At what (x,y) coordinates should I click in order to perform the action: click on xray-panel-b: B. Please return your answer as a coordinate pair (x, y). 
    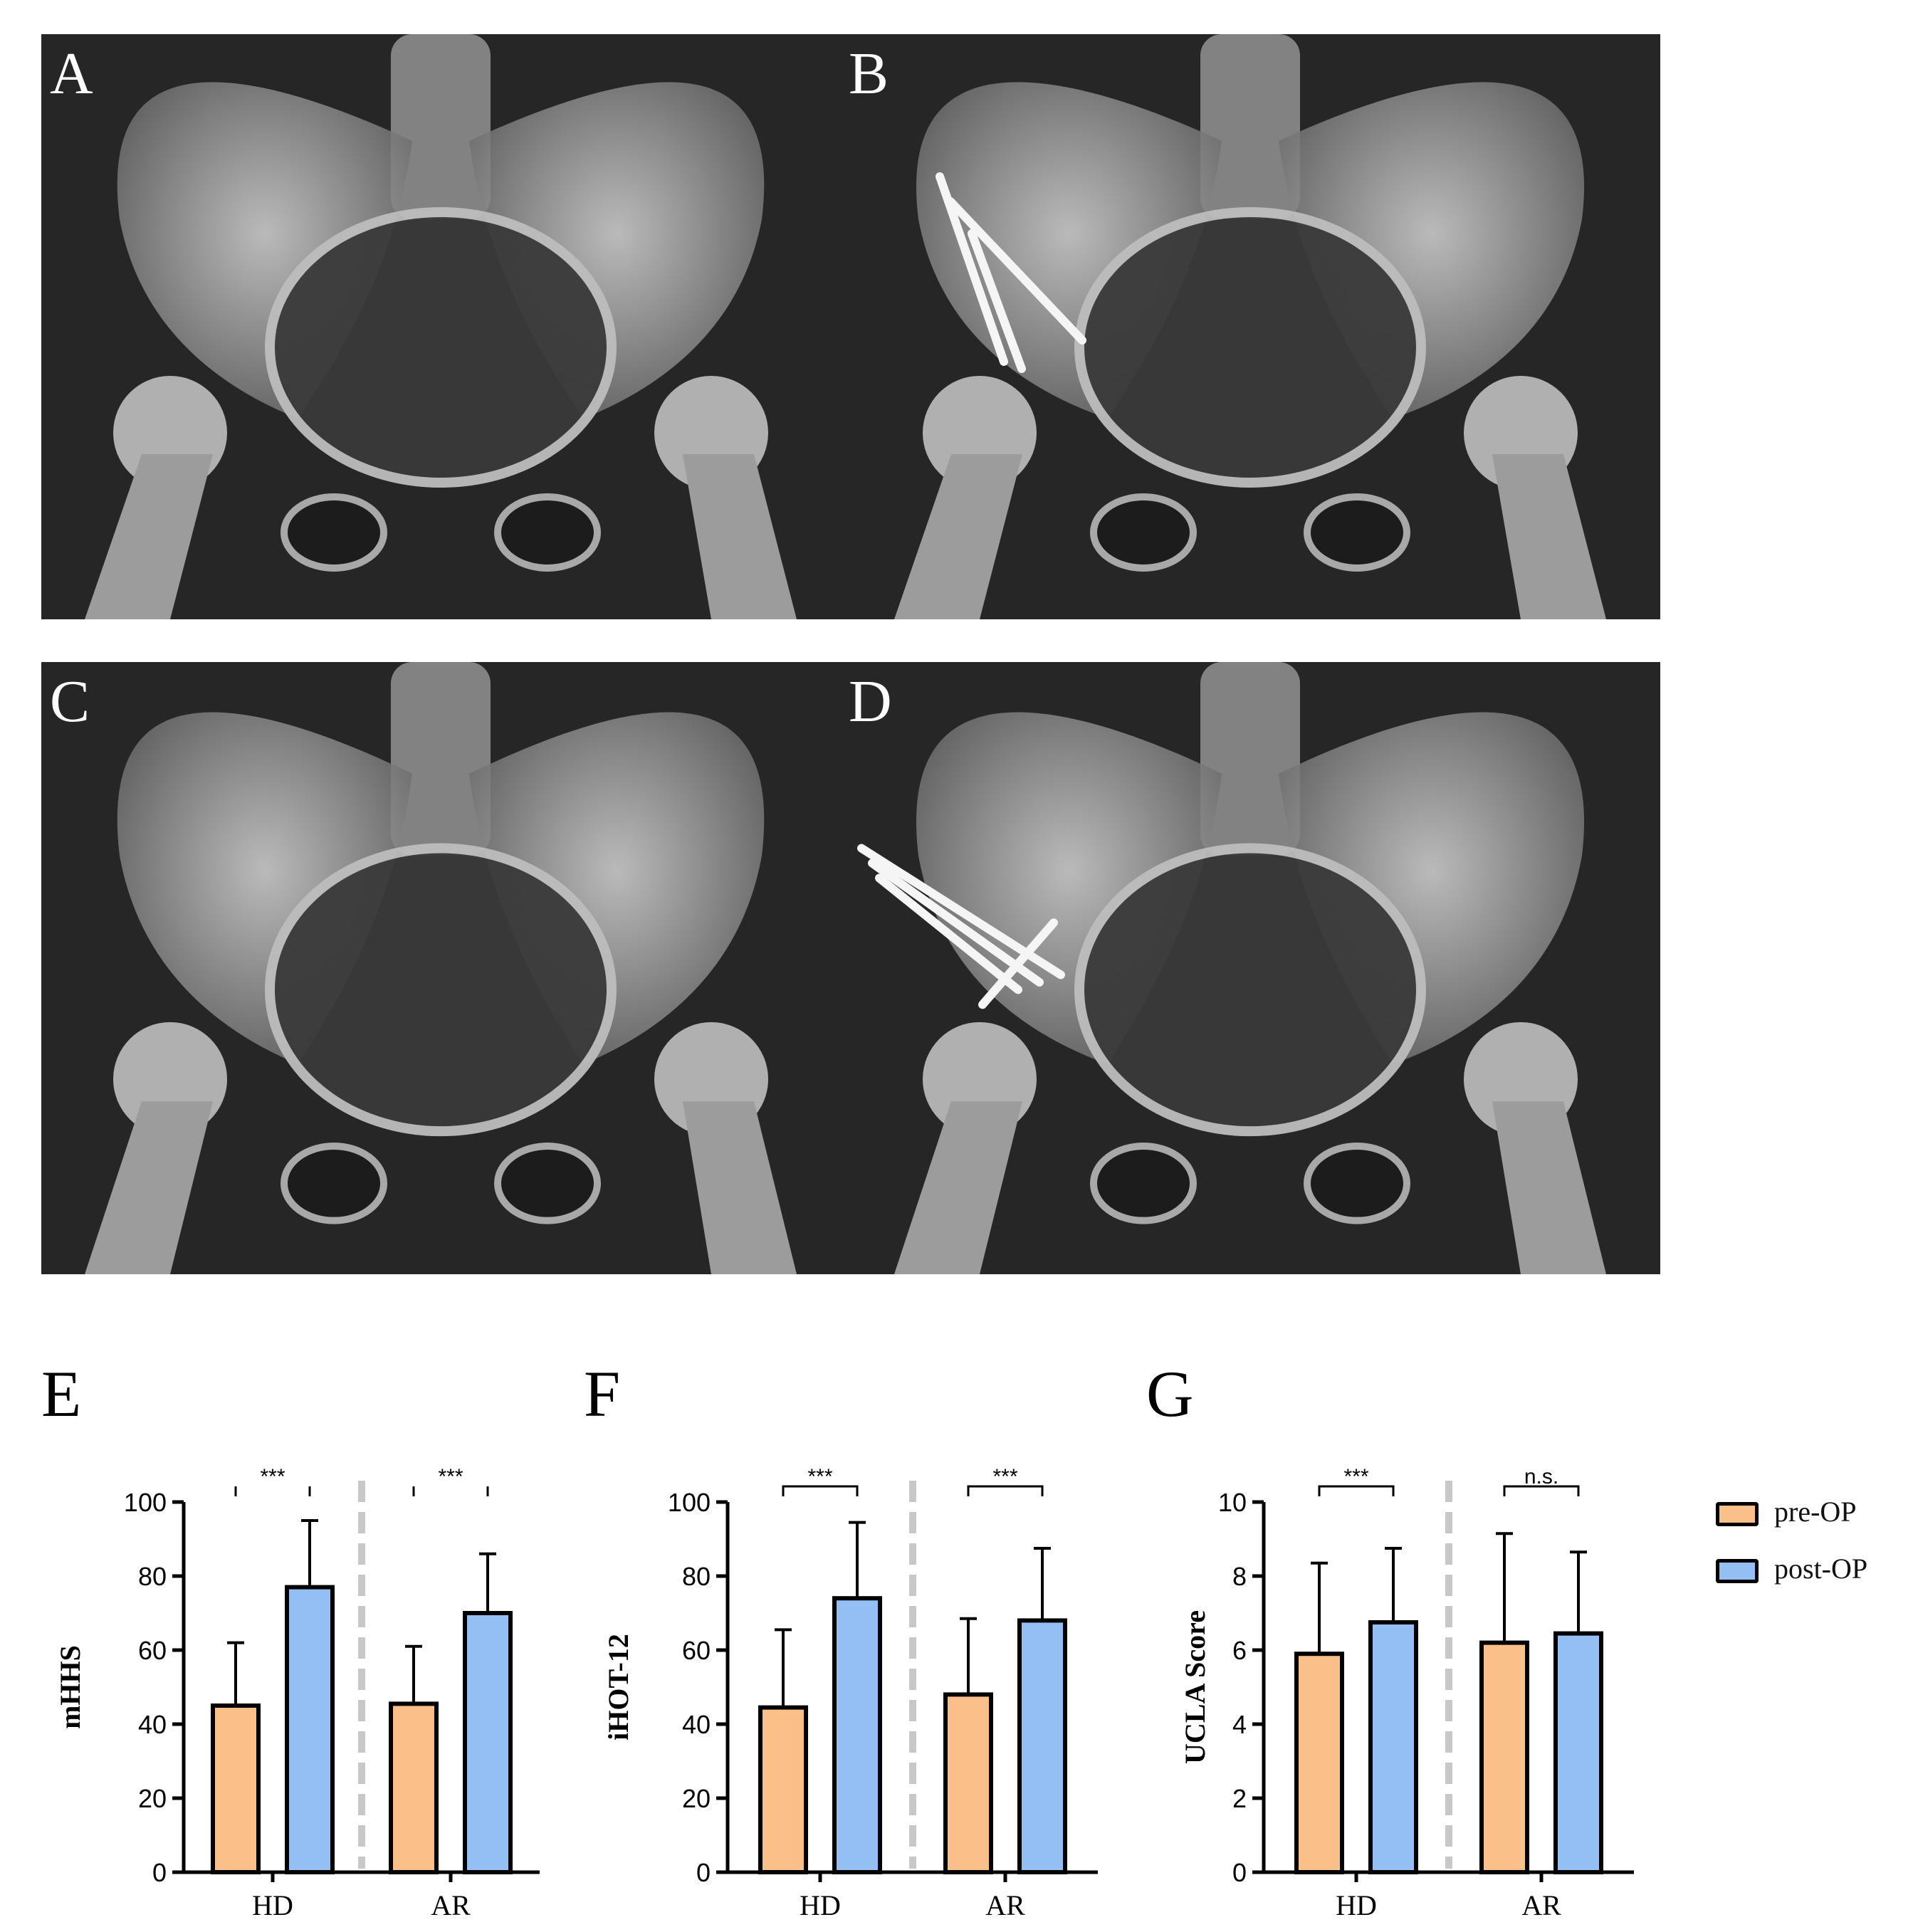
    Looking at the image, I should click on (1250, 326).